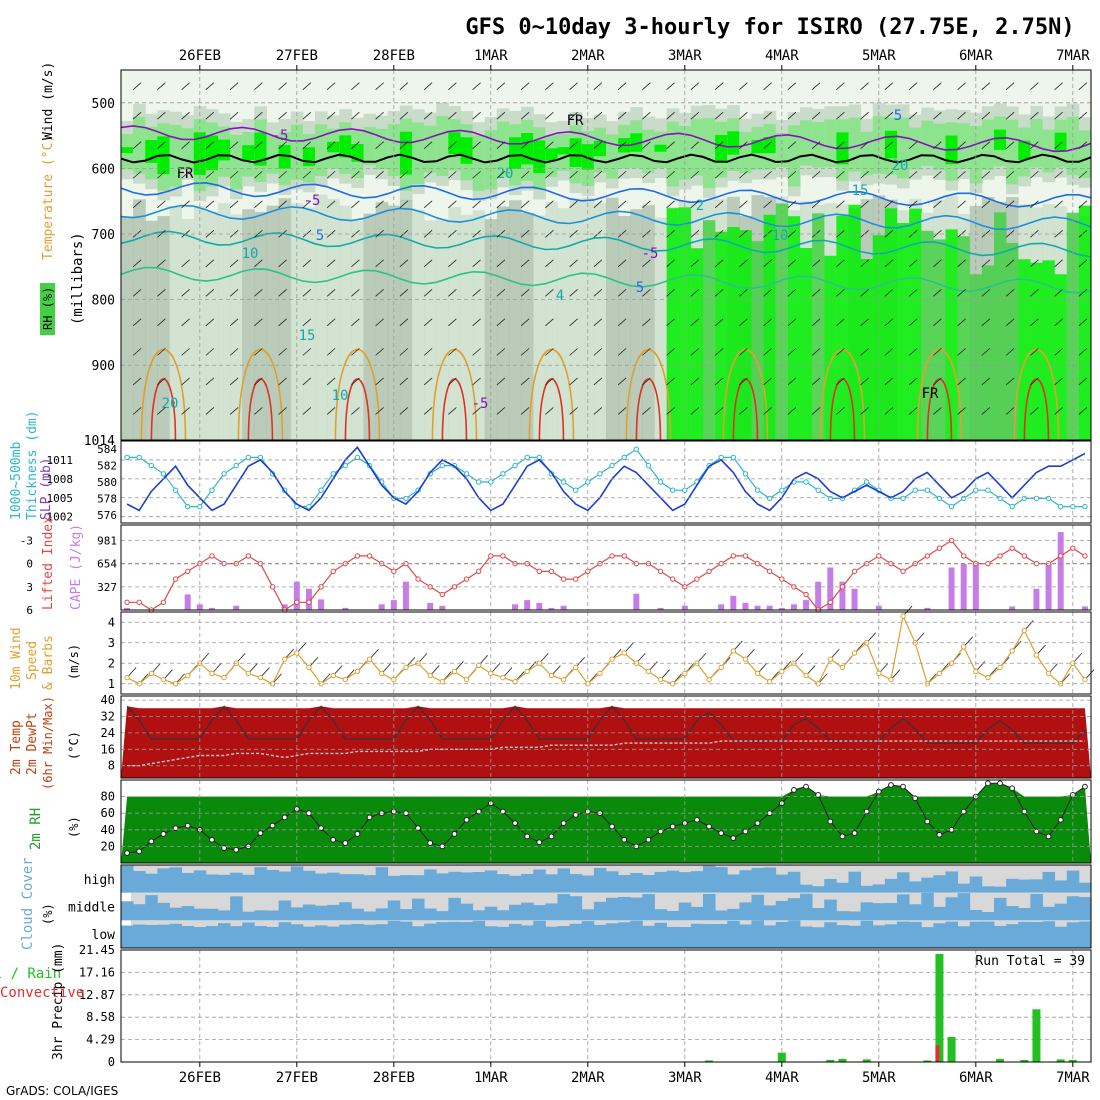 The width and height of the screenshot is (1100, 1100). I want to click on date-label-top: 2MAR, so click(588, 56).